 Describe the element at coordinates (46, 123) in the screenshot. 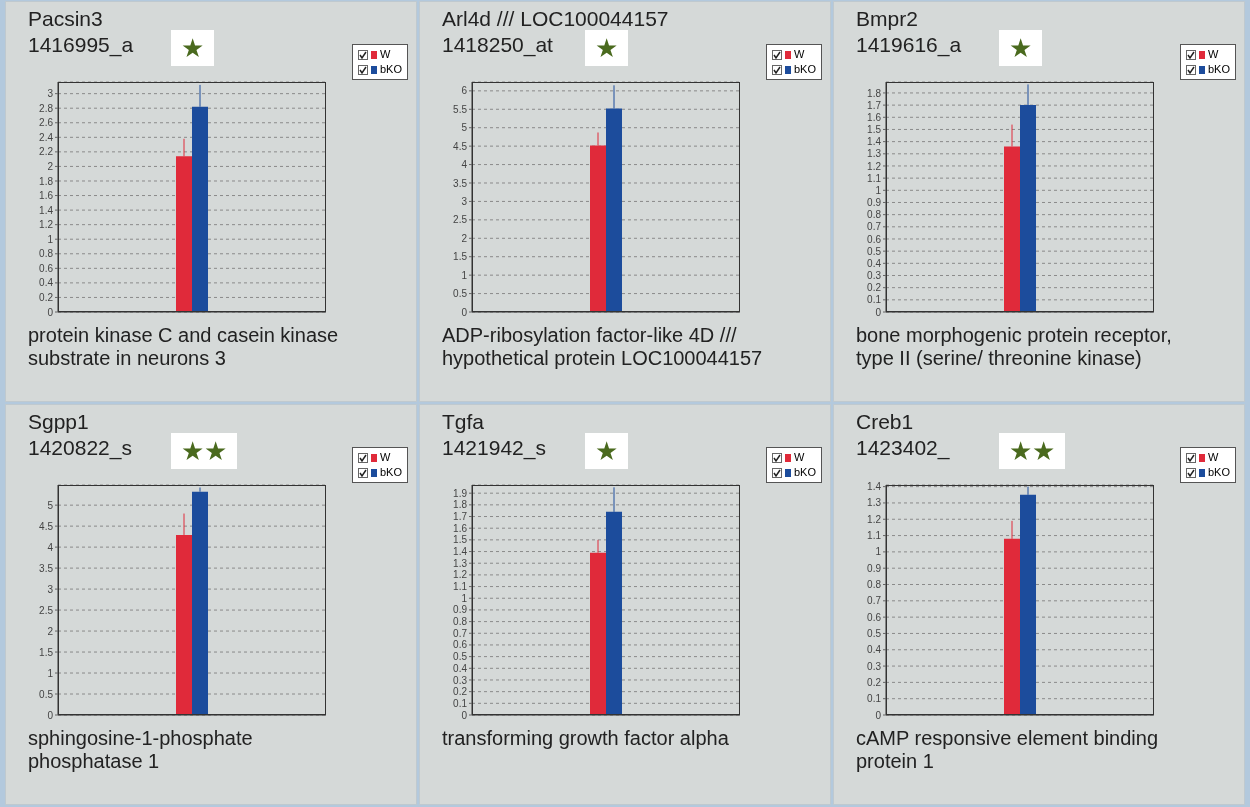

I see `y-tick-label: 2.6` at that location.